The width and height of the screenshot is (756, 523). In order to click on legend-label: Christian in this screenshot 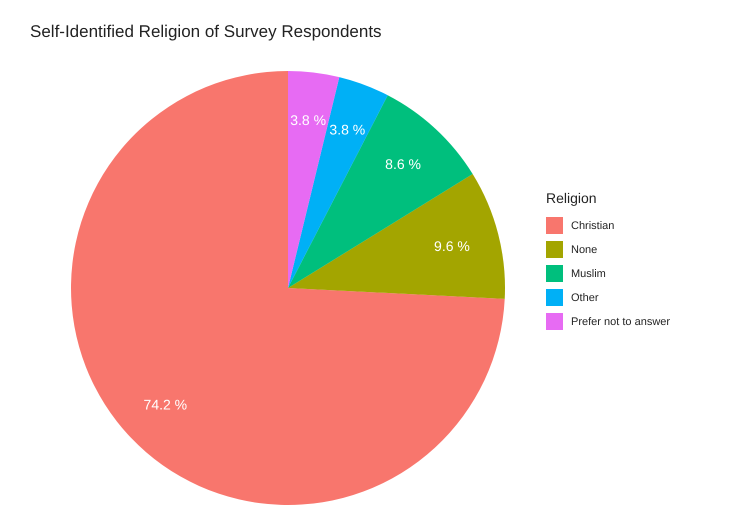, I will do `click(592, 226)`.